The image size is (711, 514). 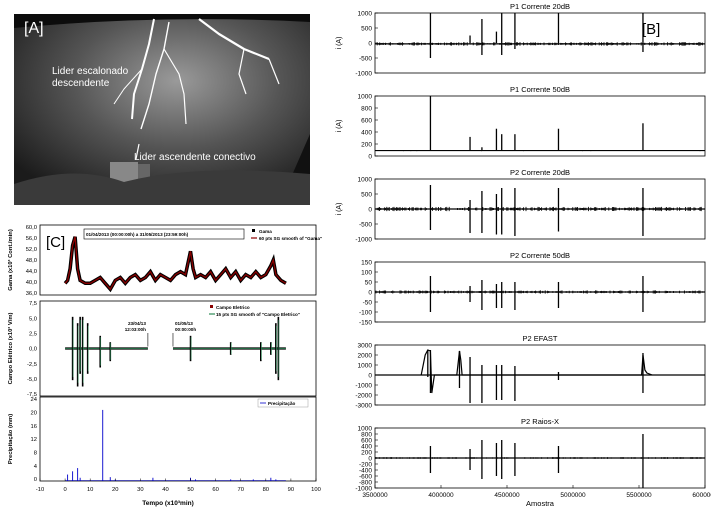 What do you see at coordinates (539, 338) in the screenshot?
I see `plot-title: P2 EFAST` at bounding box center [539, 338].